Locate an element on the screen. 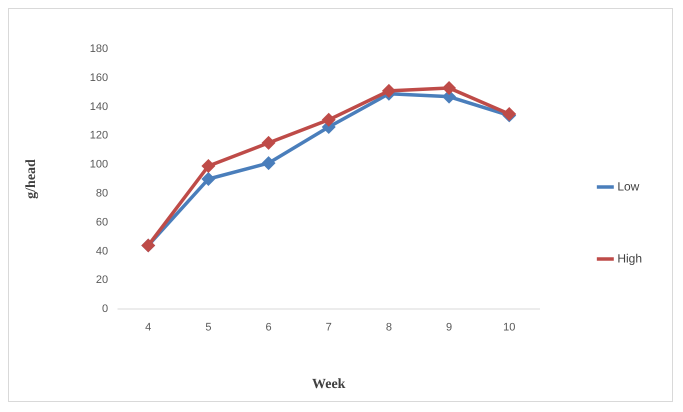 This screenshot has width=683, height=412. x-tick-label: 7 is located at coordinates (329, 328).